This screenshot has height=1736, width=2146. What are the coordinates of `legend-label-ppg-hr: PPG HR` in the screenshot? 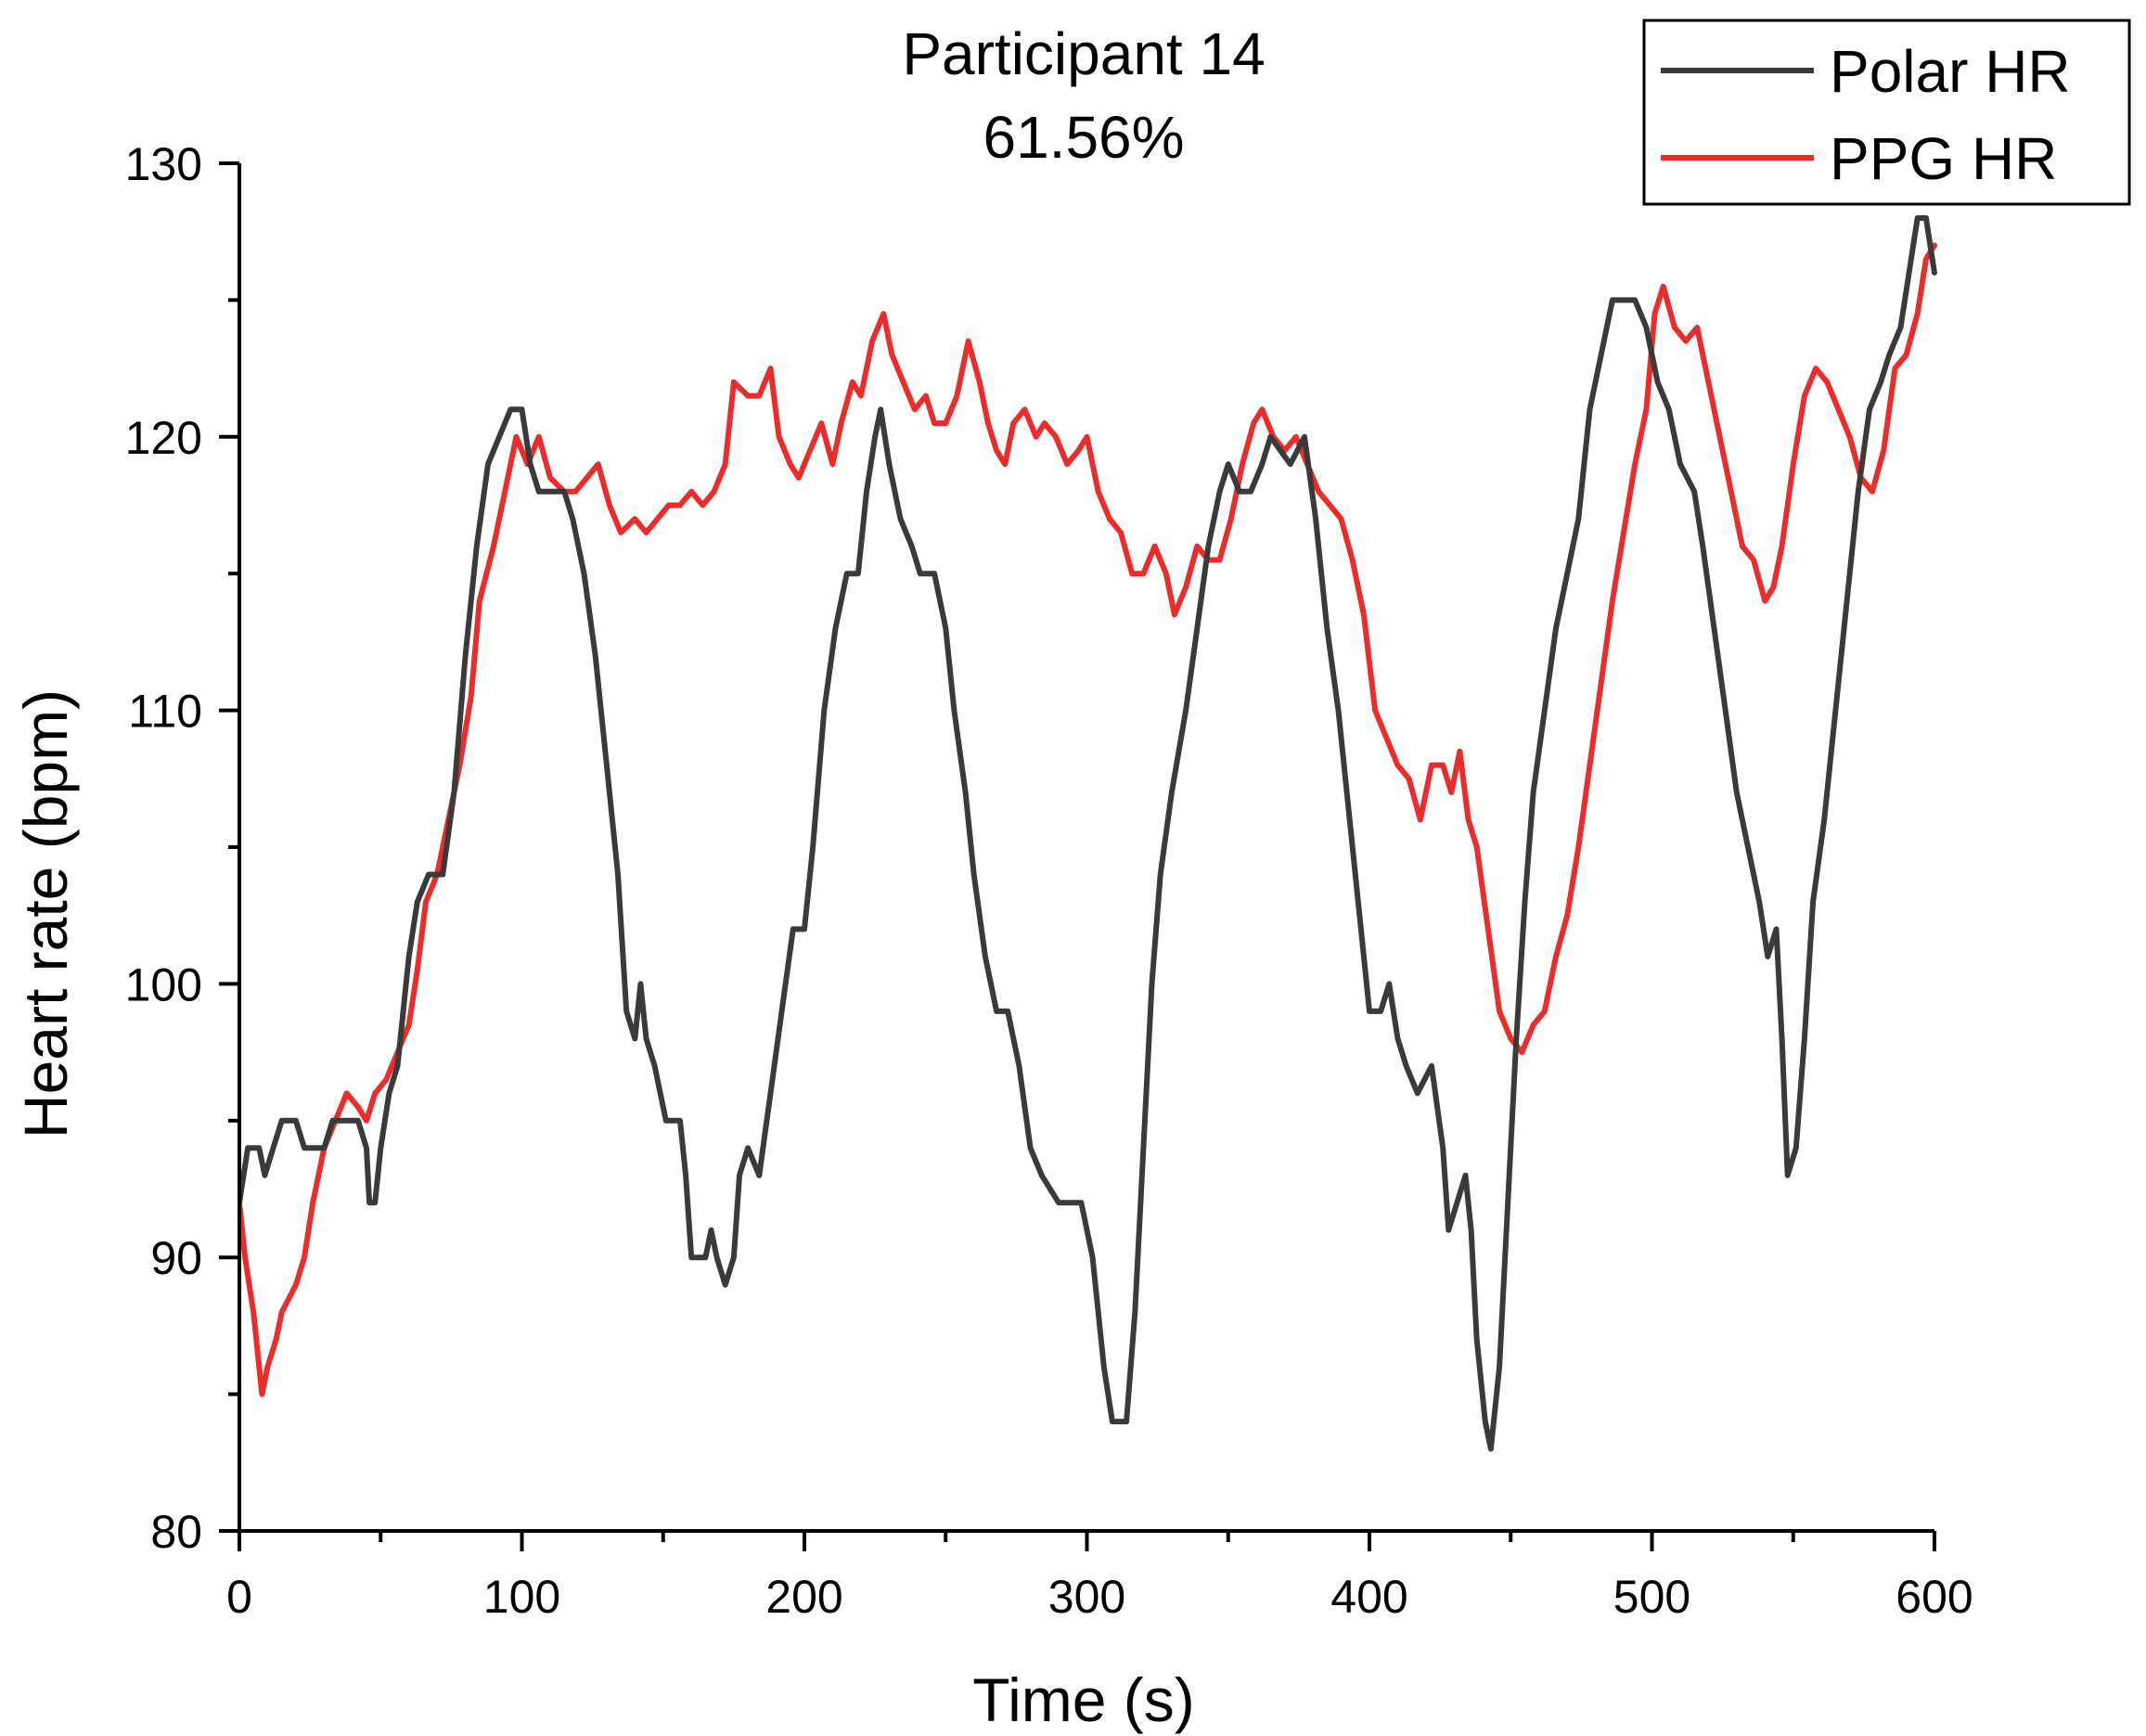 It's located at (1943, 158).